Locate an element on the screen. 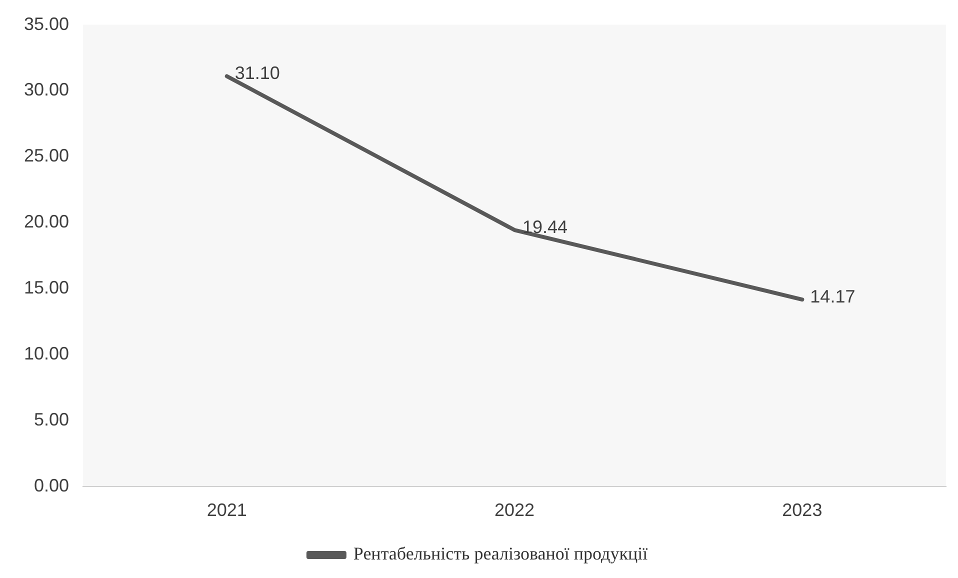 This screenshot has width=958, height=578. x-tick-label: 2023 is located at coordinates (802, 510).